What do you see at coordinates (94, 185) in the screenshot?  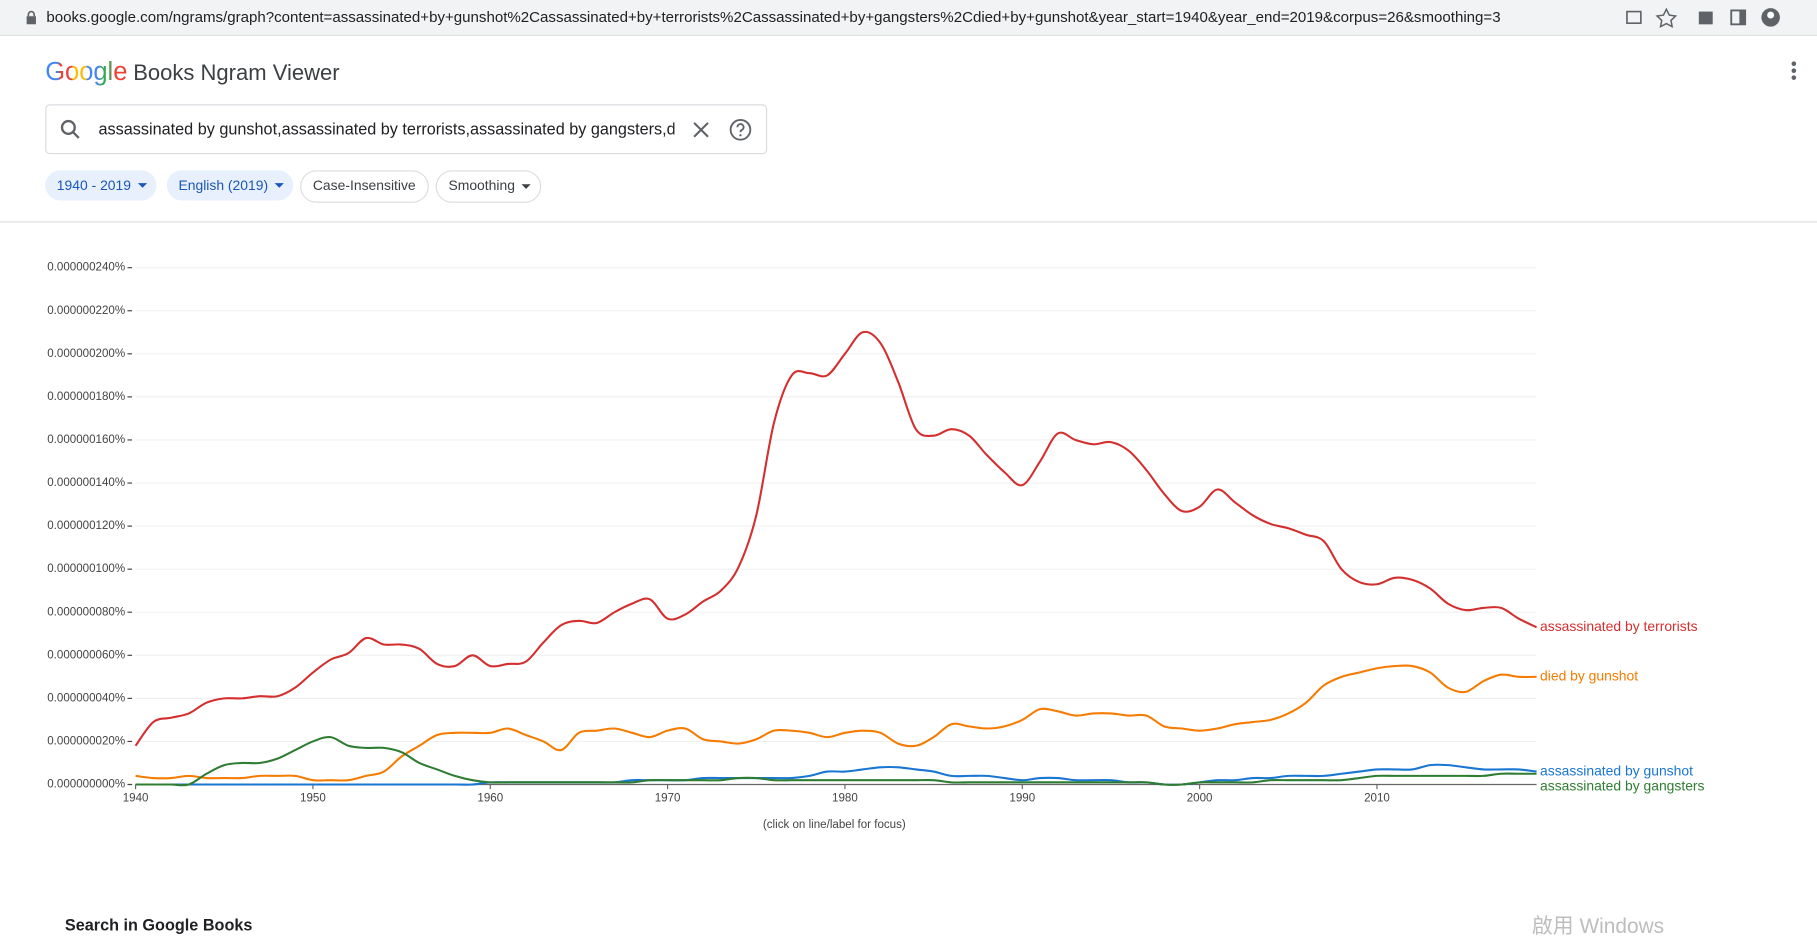 I see `chip-label: 1940 - 2019` at bounding box center [94, 185].